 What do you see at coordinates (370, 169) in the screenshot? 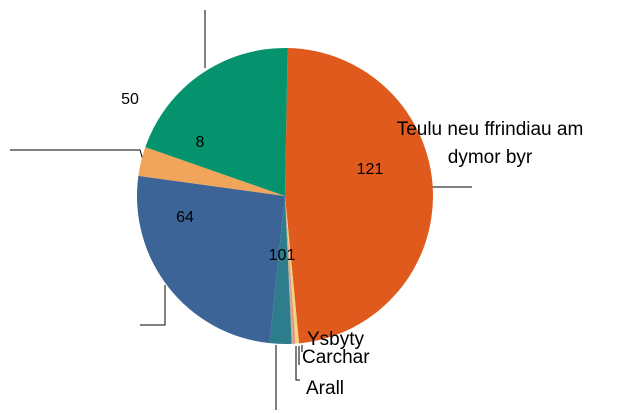
I see `value-label: 121` at bounding box center [370, 169].